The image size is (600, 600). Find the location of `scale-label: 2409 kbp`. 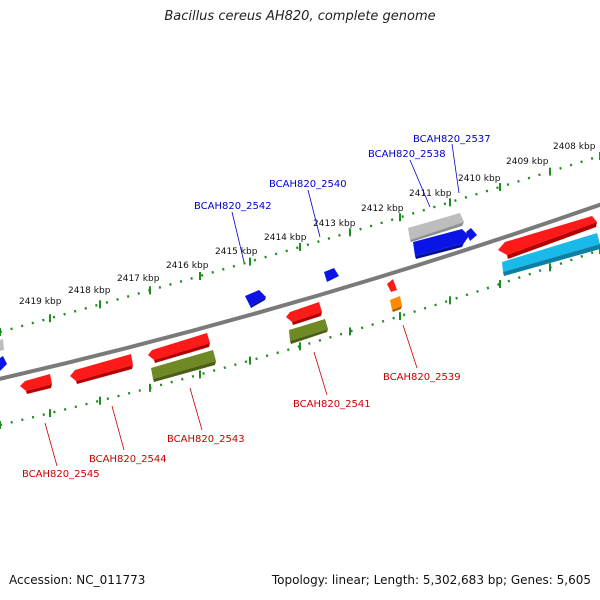

scale-label: 2409 kbp is located at coordinates (527, 162).